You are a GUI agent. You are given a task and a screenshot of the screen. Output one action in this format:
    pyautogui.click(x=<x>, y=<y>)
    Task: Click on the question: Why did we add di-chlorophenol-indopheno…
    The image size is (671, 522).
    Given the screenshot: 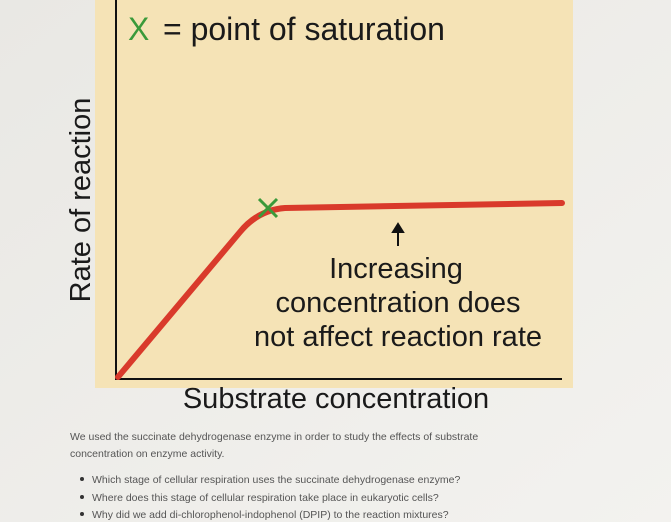 What is the action you would take?
    pyautogui.click(x=270, y=515)
    